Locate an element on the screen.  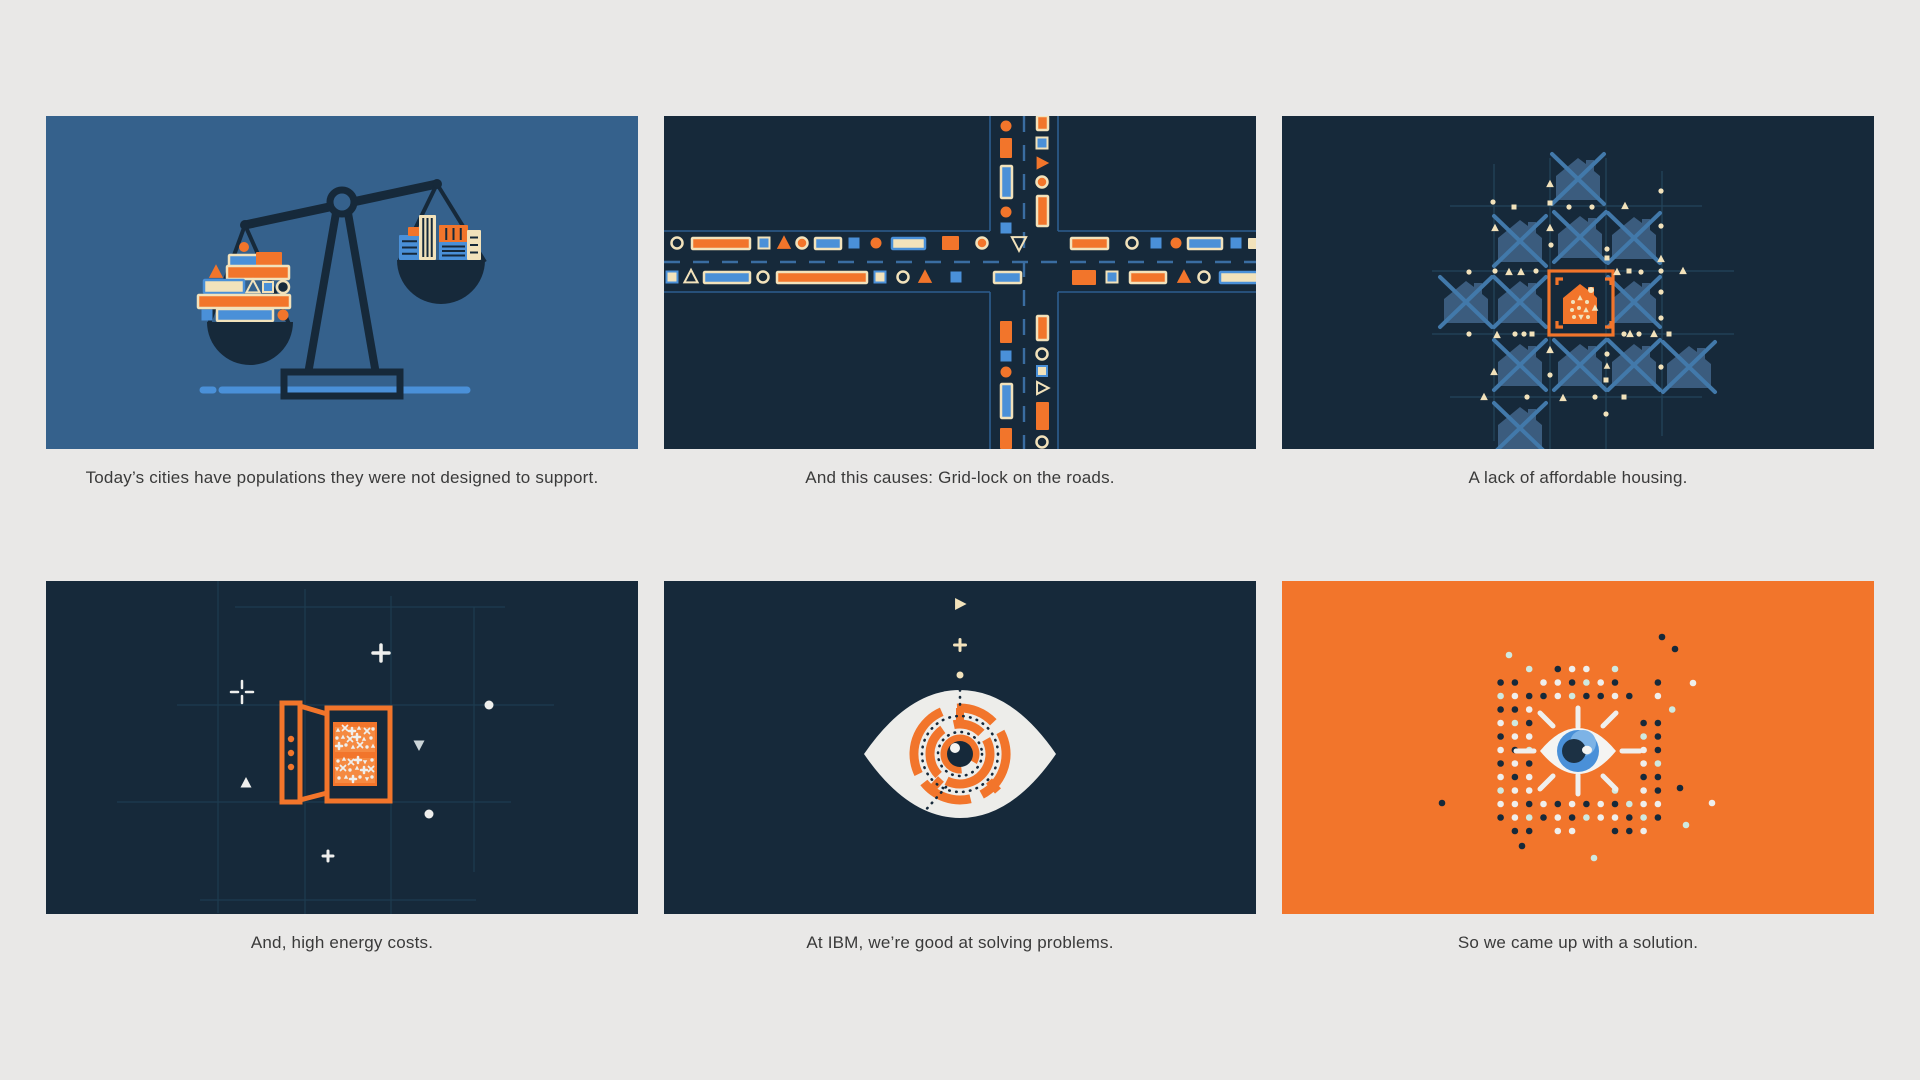
maze-dotted-path is located at coordinates (960, 751).